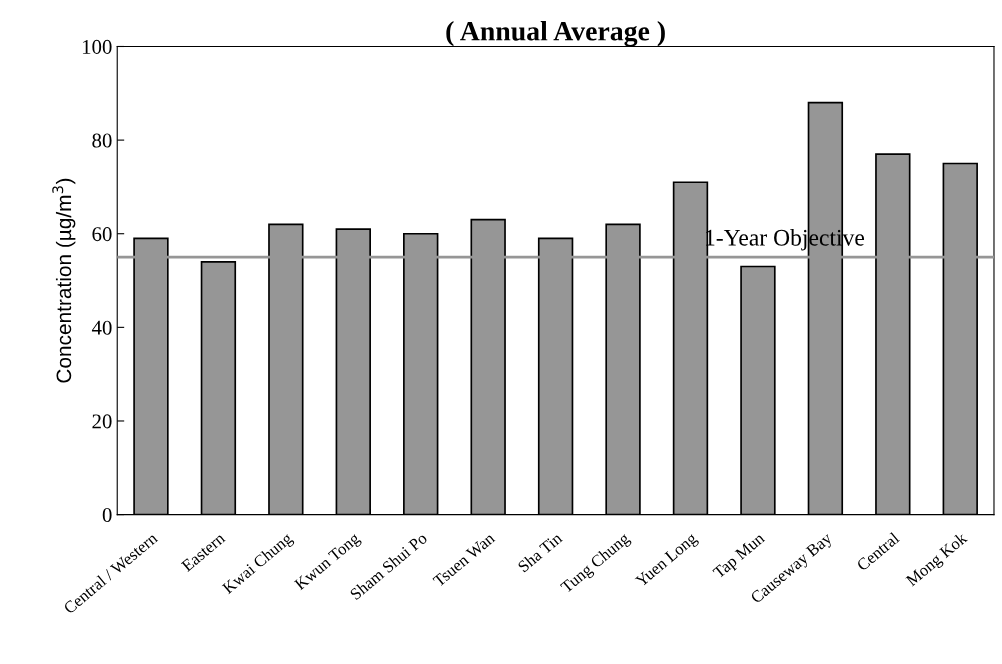 The image size is (1002, 664). What do you see at coordinates (102, 234) in the screenshot?
I see `y-tick-label: 60` at bounding box center [102, 234].